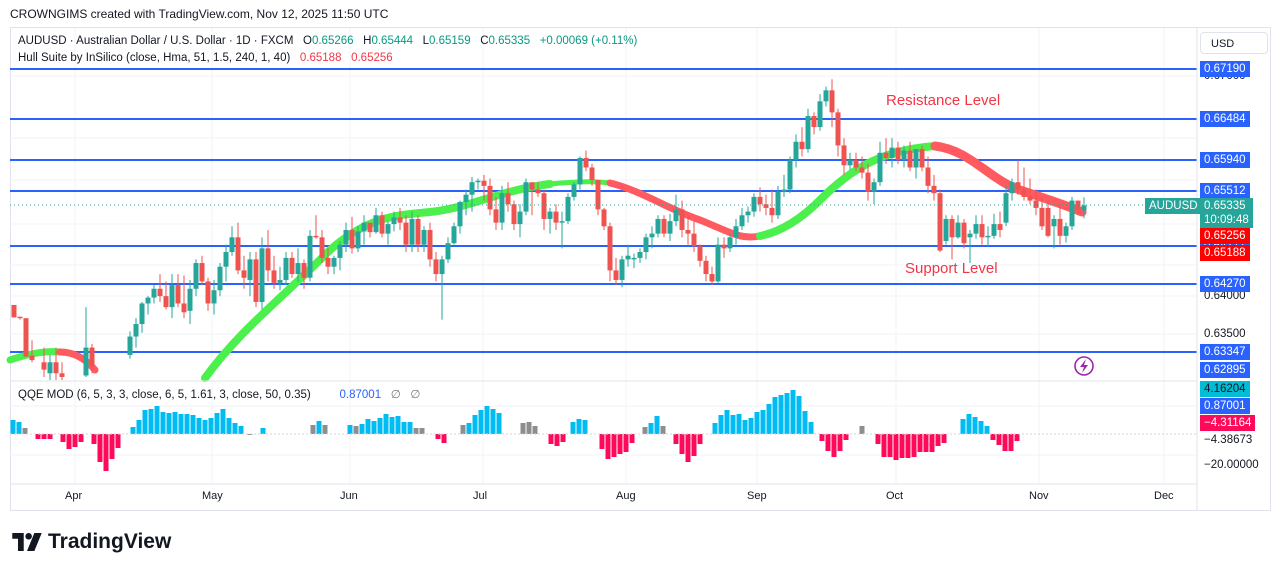 This screenshot has height=571, width=1281. I want to click on month-label: Apr, so click(74, 496).